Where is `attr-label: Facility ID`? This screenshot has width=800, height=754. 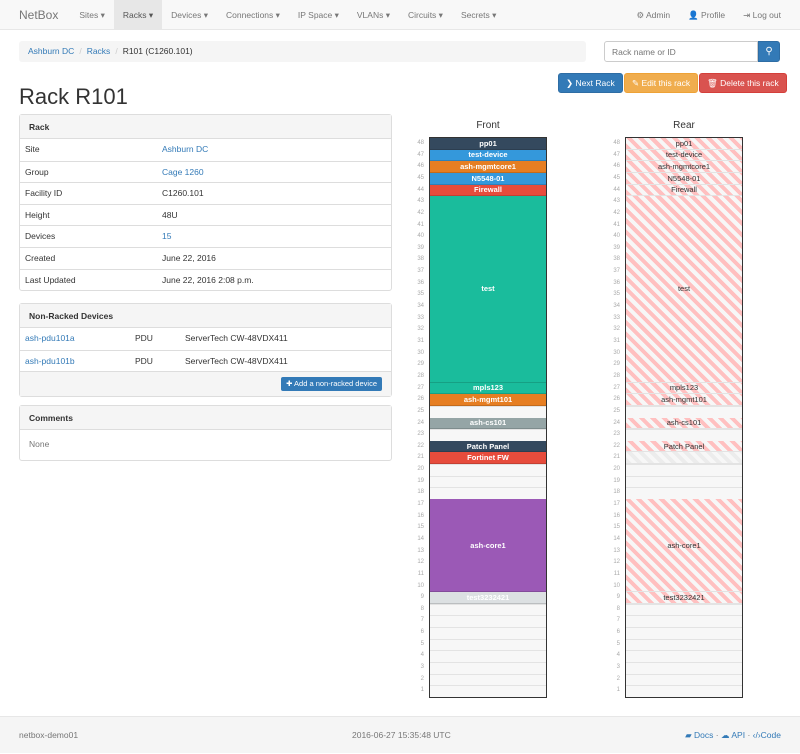
attr-label: Facility ID is located at coordinates (44, 193).